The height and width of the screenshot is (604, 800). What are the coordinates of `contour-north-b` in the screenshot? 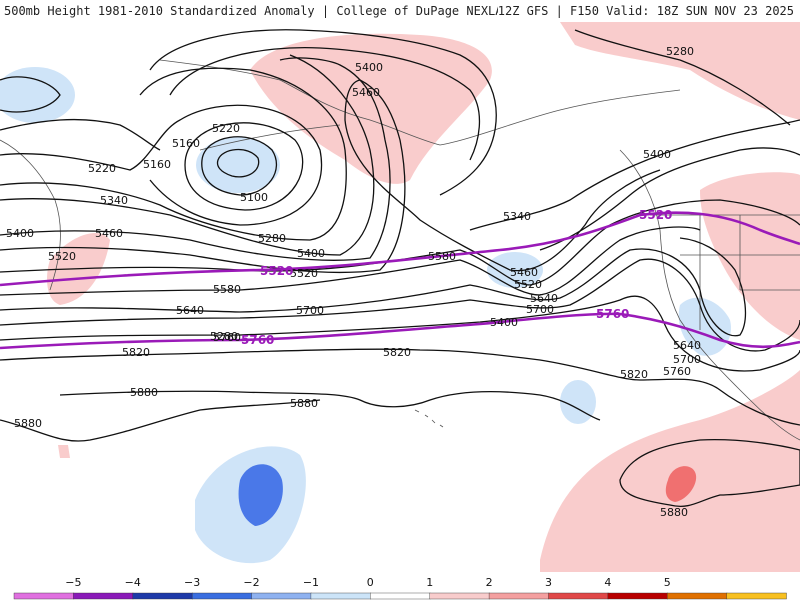 It's located at (325, 103).